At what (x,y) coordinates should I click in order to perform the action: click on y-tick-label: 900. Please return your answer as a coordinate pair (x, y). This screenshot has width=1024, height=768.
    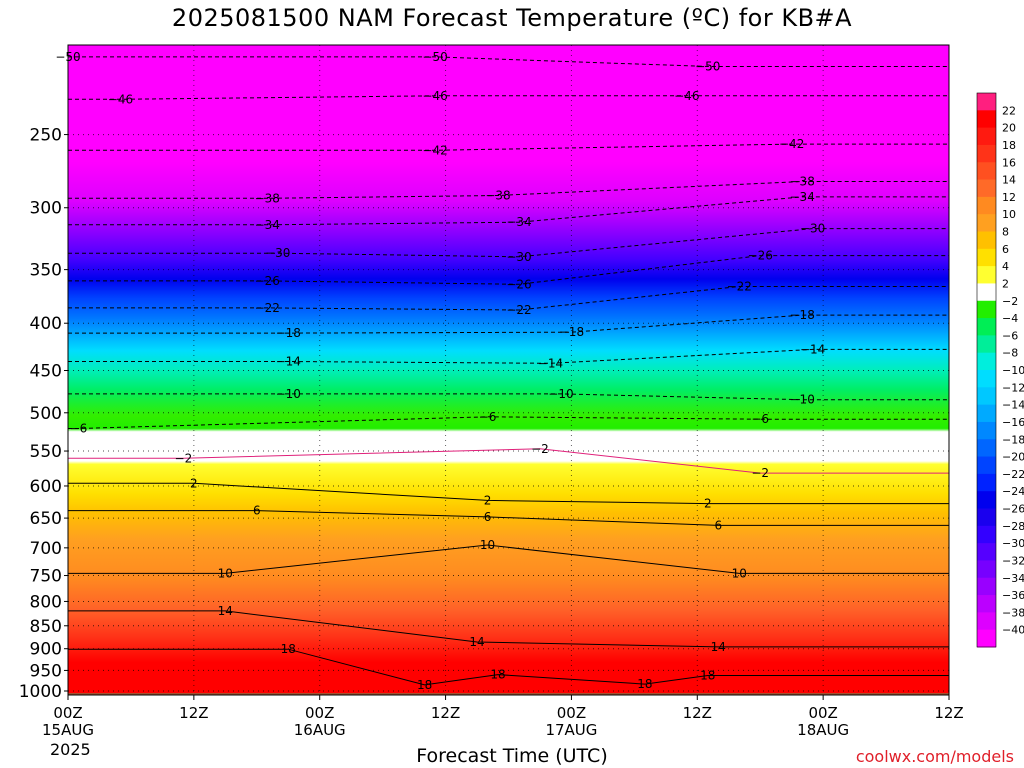
    Looking at the image, I should click on (46, 650).